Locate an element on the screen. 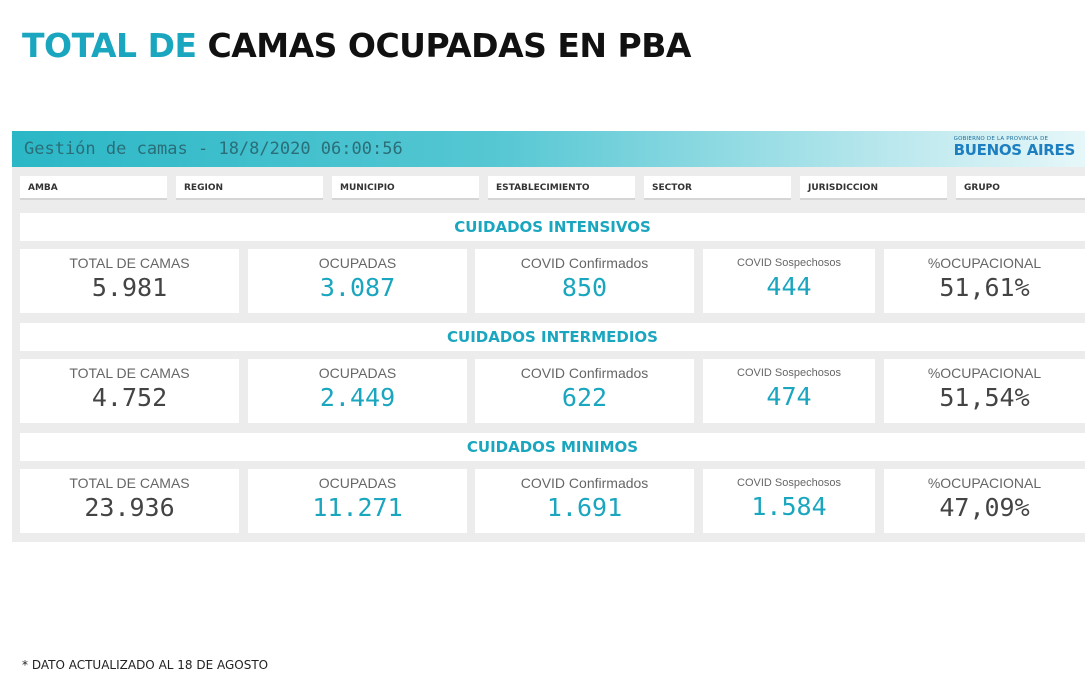 This screenshot has height=680, width=1091. card-value: 11.271 is located at coordinates (357, 507).